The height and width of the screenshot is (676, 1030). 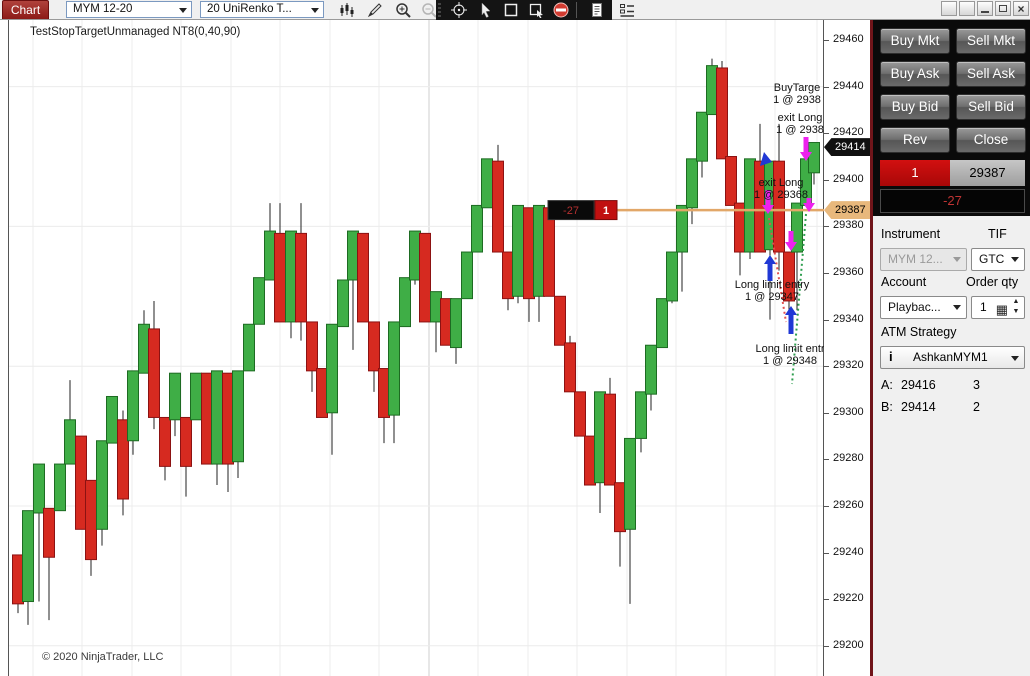 What do you see at coordinates (991, 140) in the screenshot?
I see `close-position-button: Close` at bounding box center [991, 140].